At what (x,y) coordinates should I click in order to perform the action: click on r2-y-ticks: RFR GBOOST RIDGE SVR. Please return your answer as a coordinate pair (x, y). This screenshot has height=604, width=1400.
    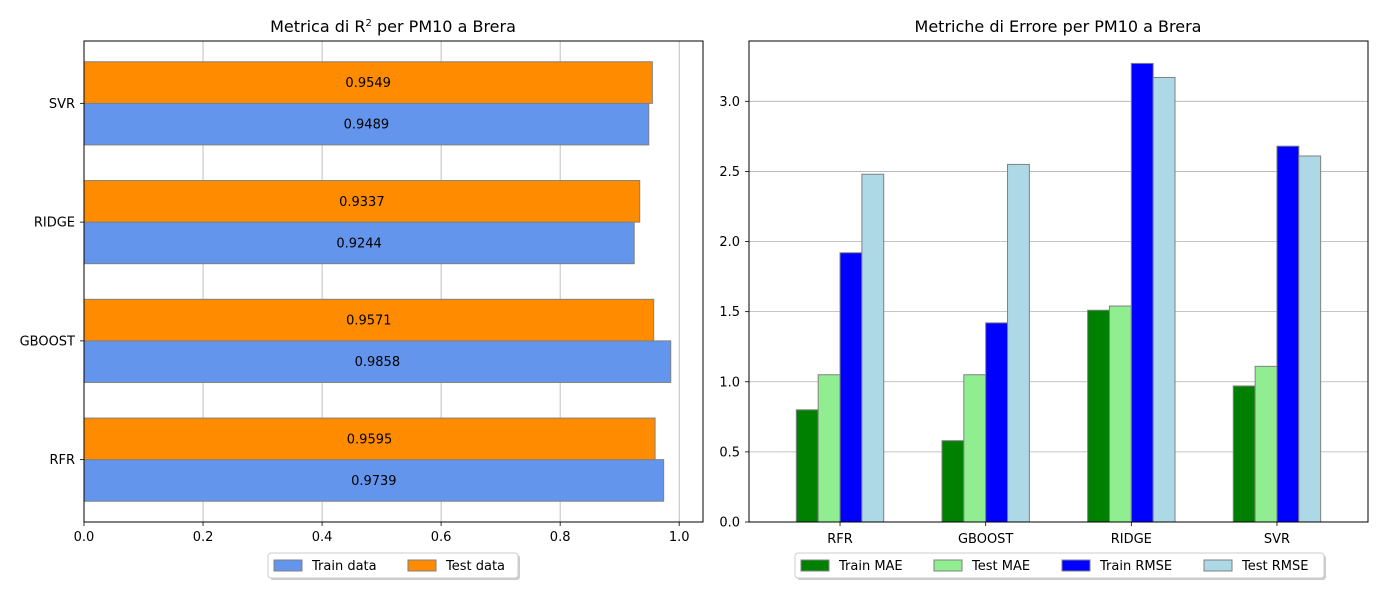
    Looking at the image, I should click on (52, 282).